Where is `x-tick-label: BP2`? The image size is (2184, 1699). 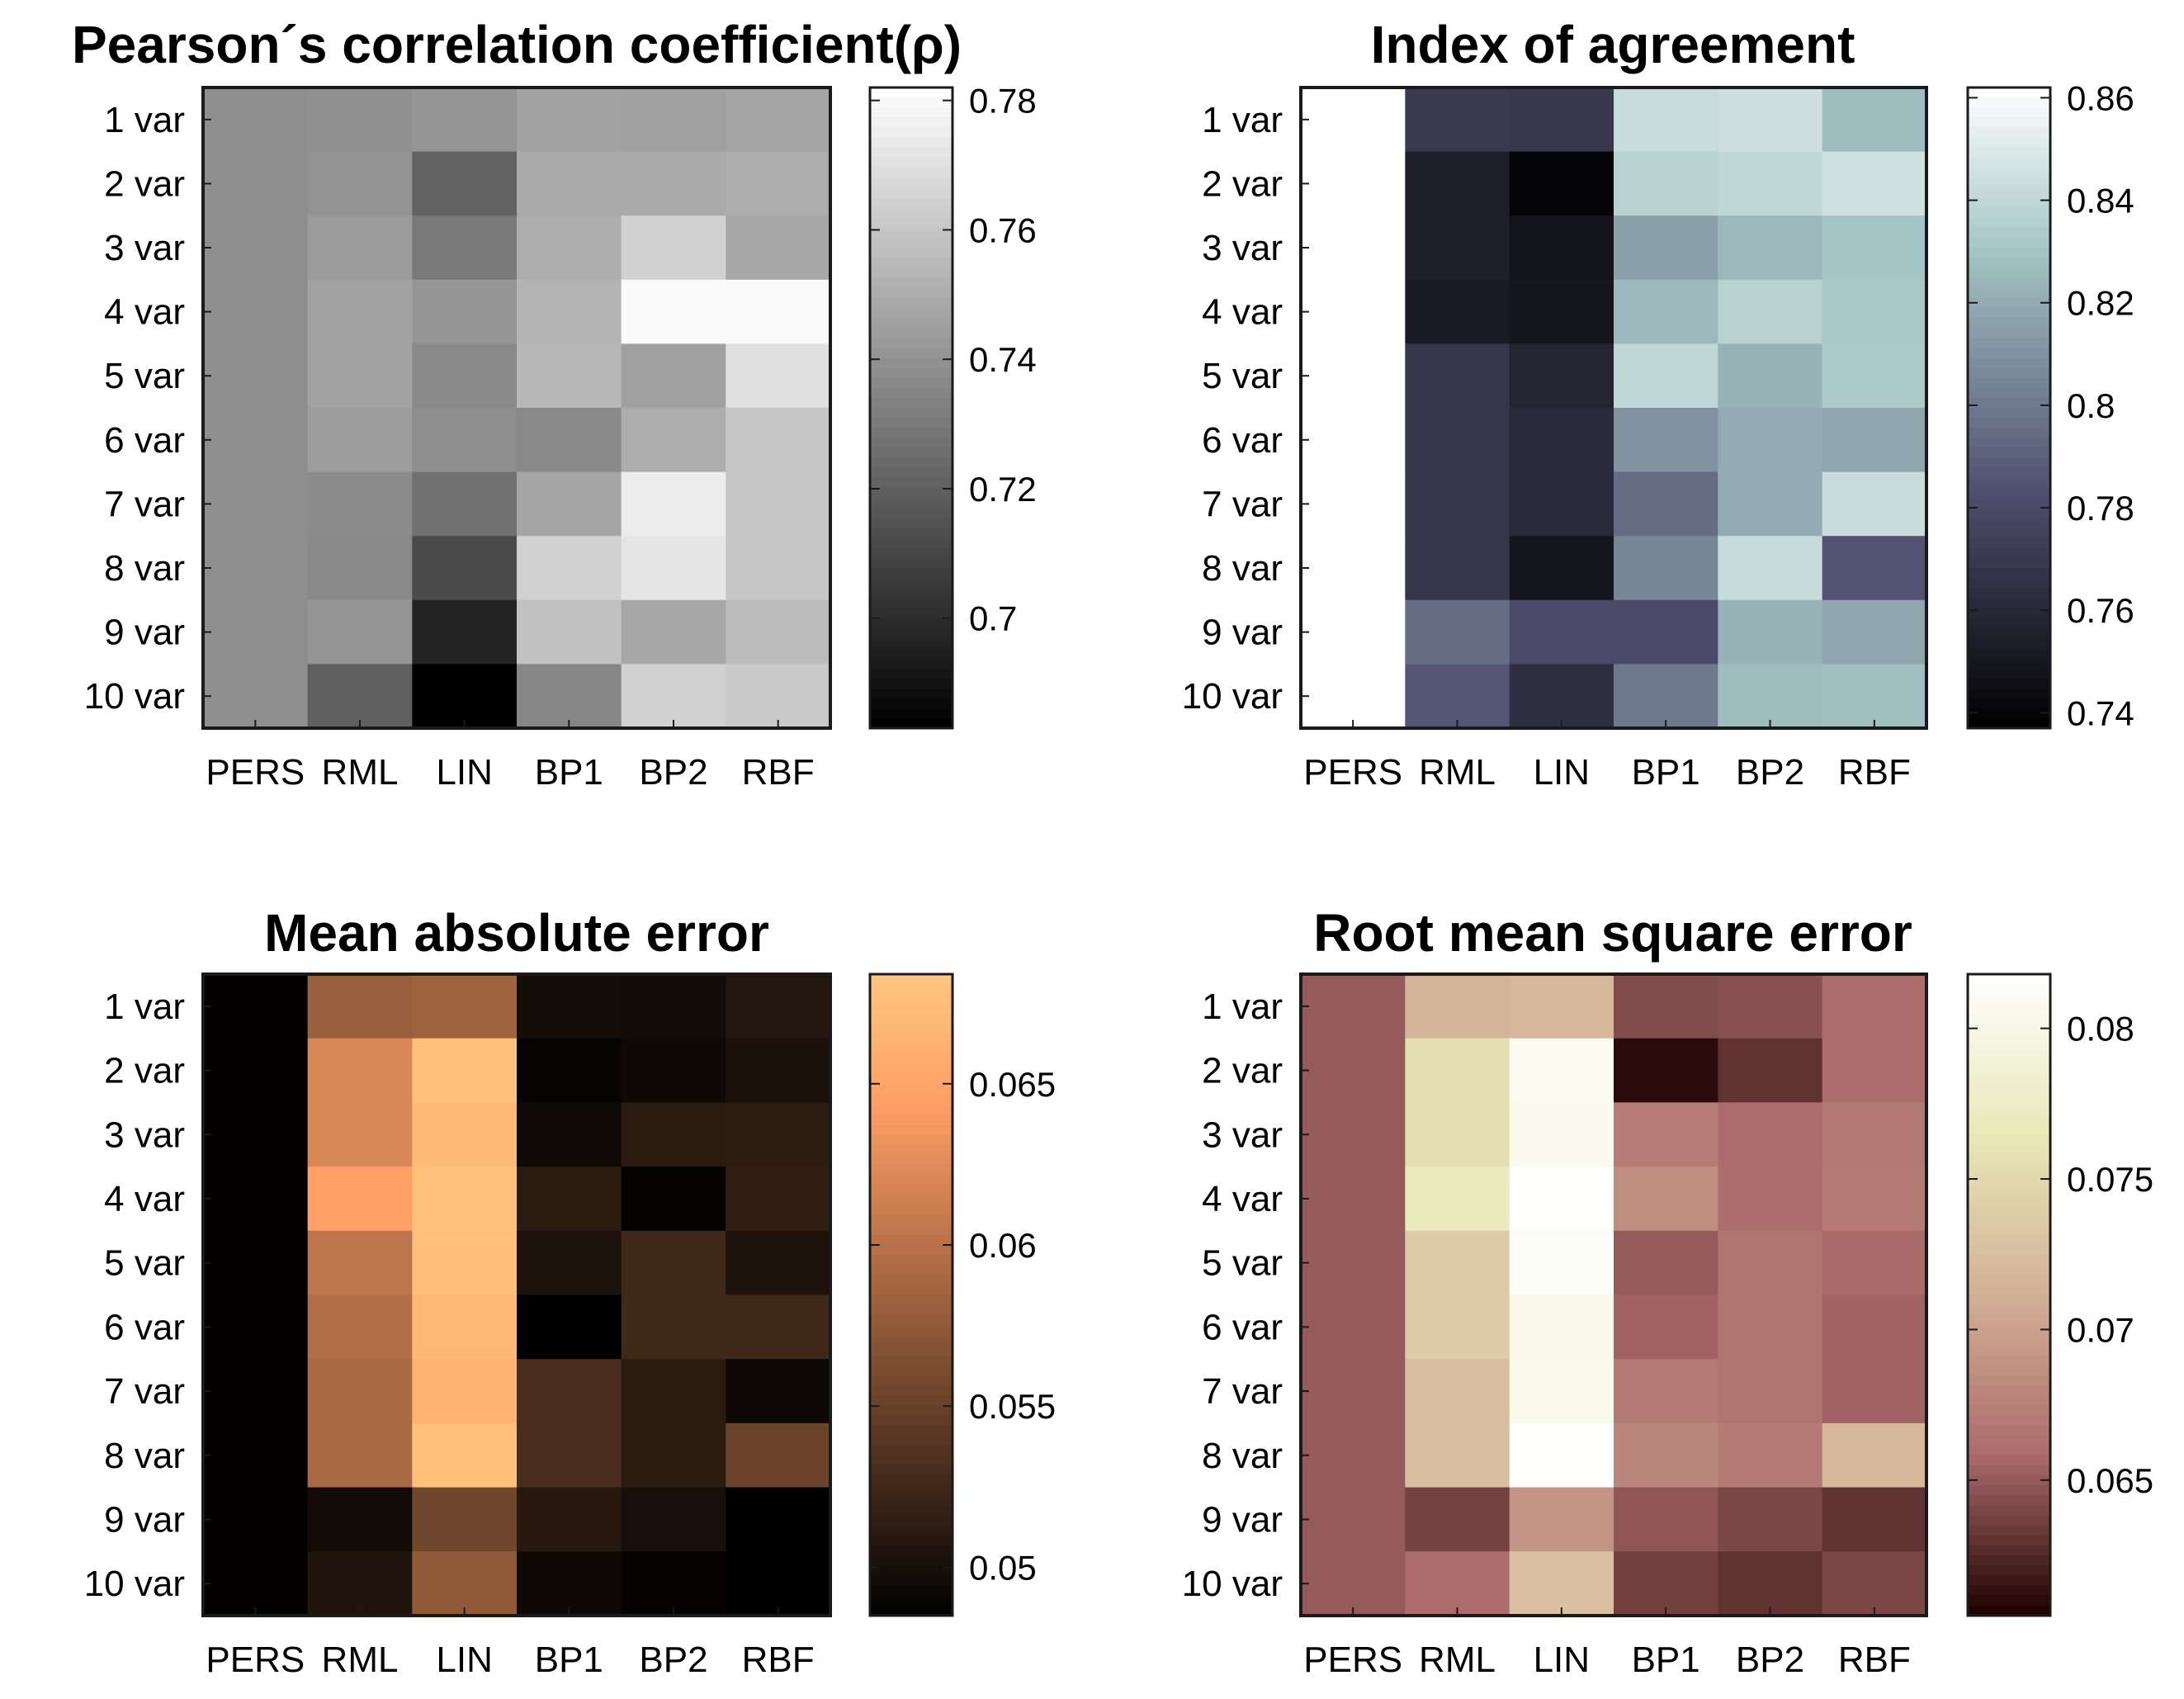
x-tick-label: BP2 is located at coordinates (1770, 1660).